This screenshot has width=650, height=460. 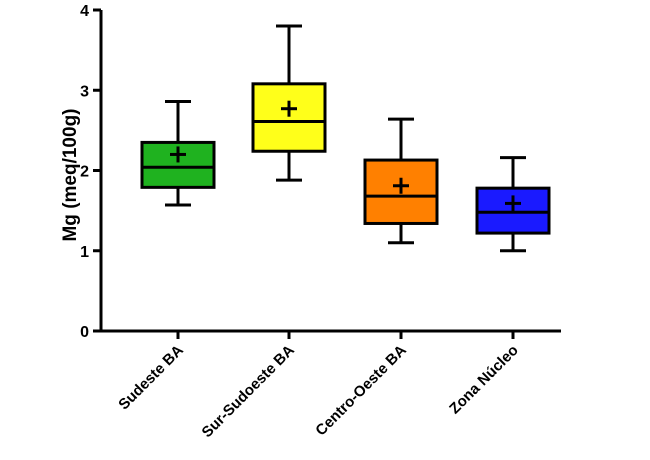 What do you see at coordinates (248, 391) in the screenshot?
I see `x-category-label: Sur-Sudoeste BA` at bounding box center [248, 391].